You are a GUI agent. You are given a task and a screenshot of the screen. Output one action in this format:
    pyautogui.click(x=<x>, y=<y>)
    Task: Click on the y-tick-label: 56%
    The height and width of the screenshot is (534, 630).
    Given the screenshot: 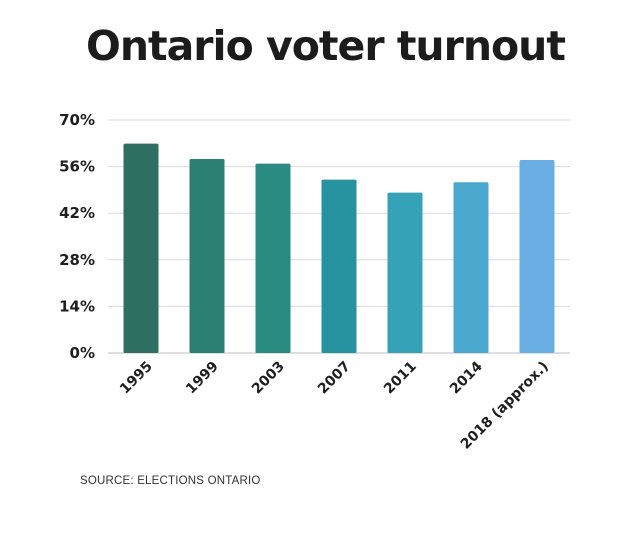 What is the action you would take?
    pyautogui.click(x=77, y=167)
    